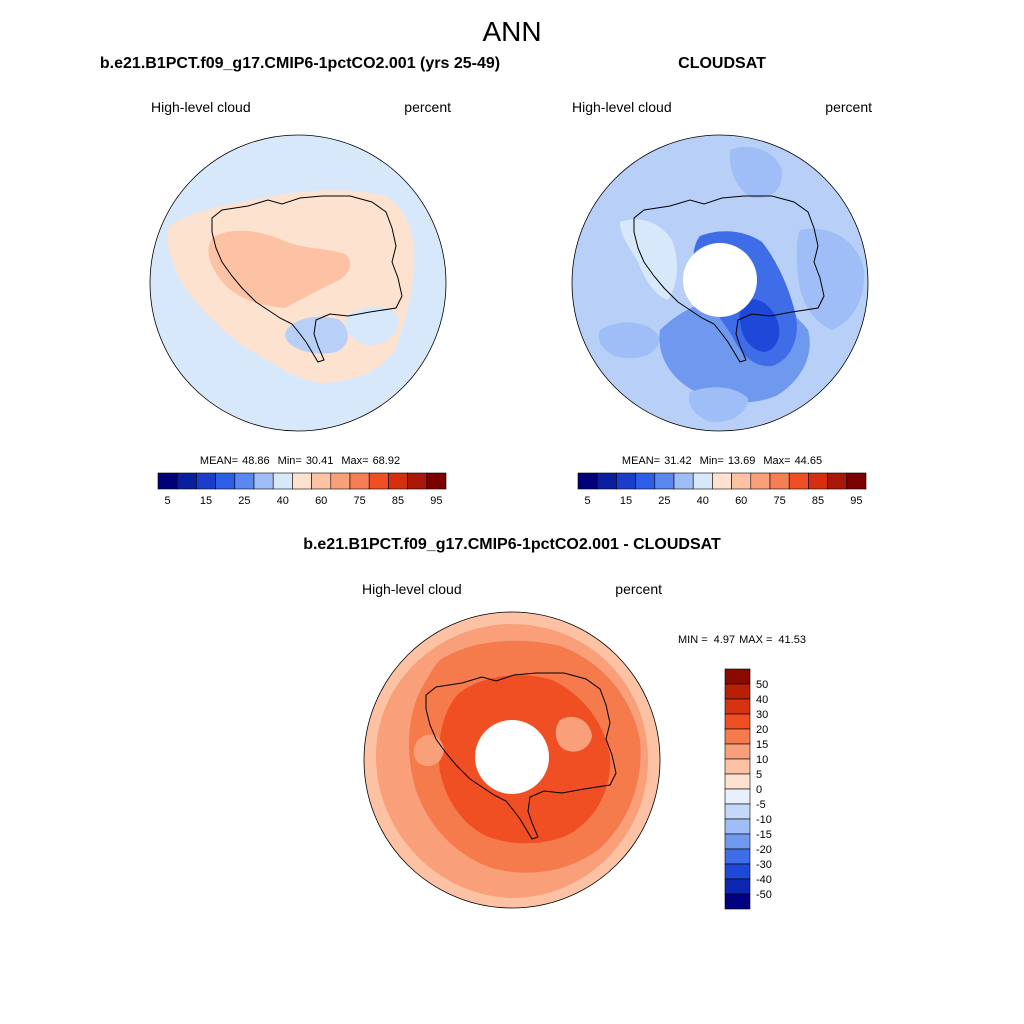 Image resolution: width=1024 pixels, height=1024 pixels. I want to click on colorbar-tick-label: -40, so click(764, 880).